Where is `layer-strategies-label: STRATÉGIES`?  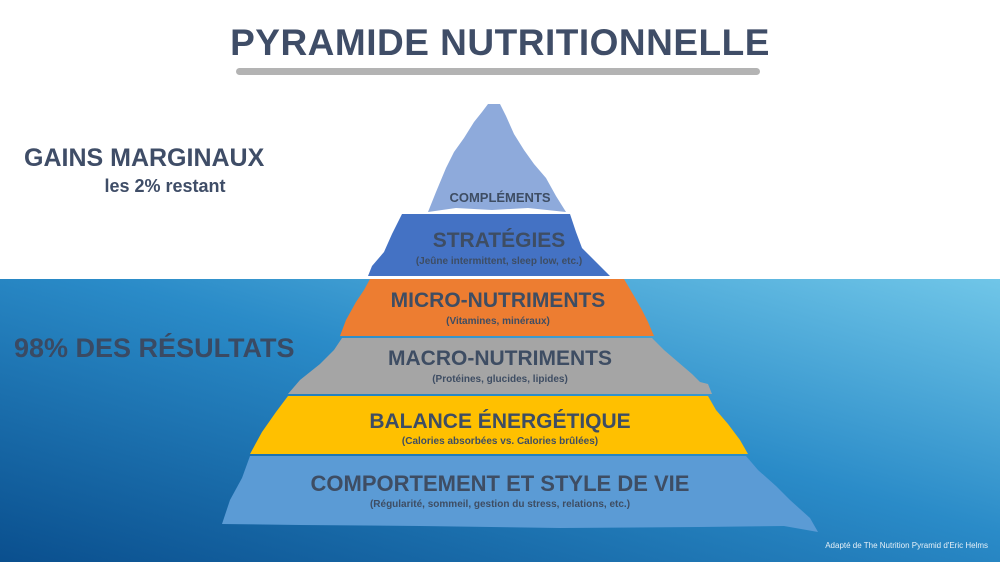
layer-strategies-label: STRATÉGIES is located at coordinates (499, 240).